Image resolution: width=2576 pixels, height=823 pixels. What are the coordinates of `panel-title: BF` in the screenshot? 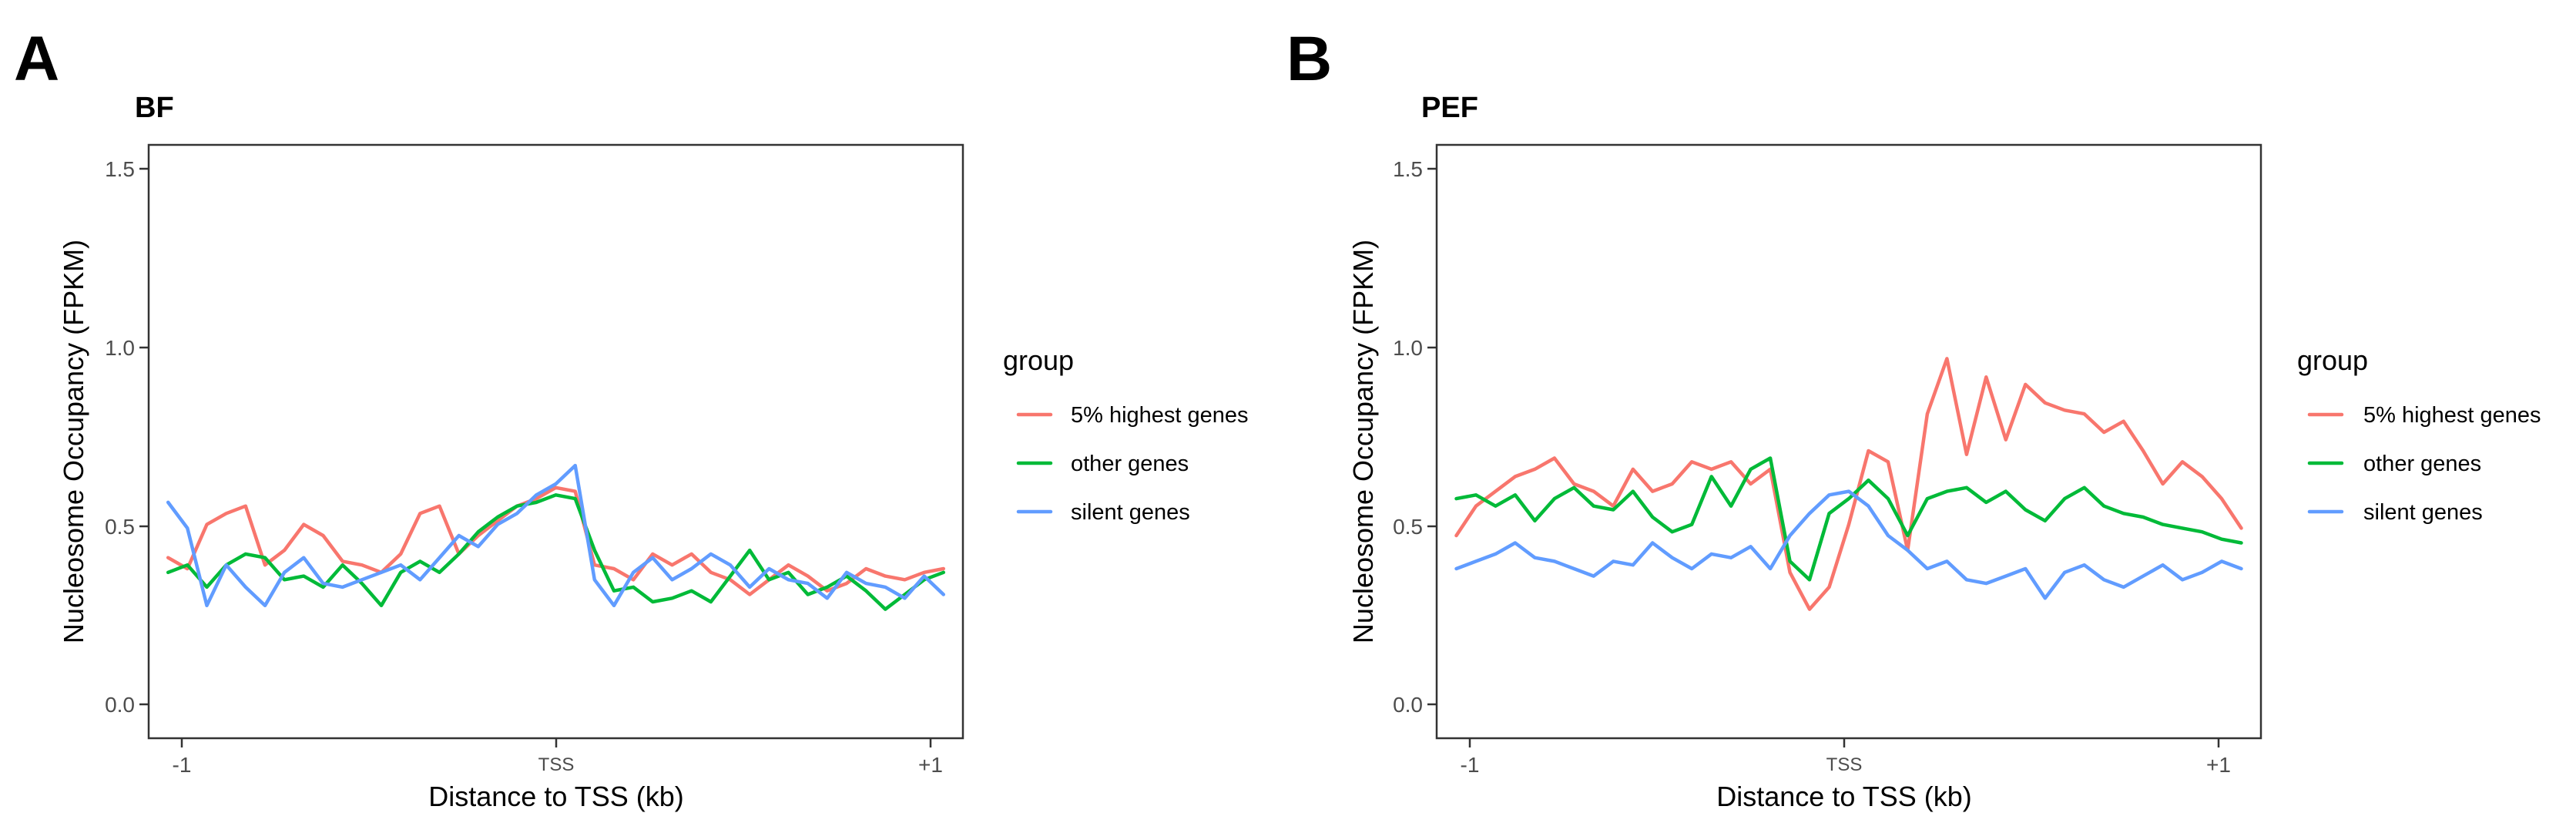 It's located at (154, 108).